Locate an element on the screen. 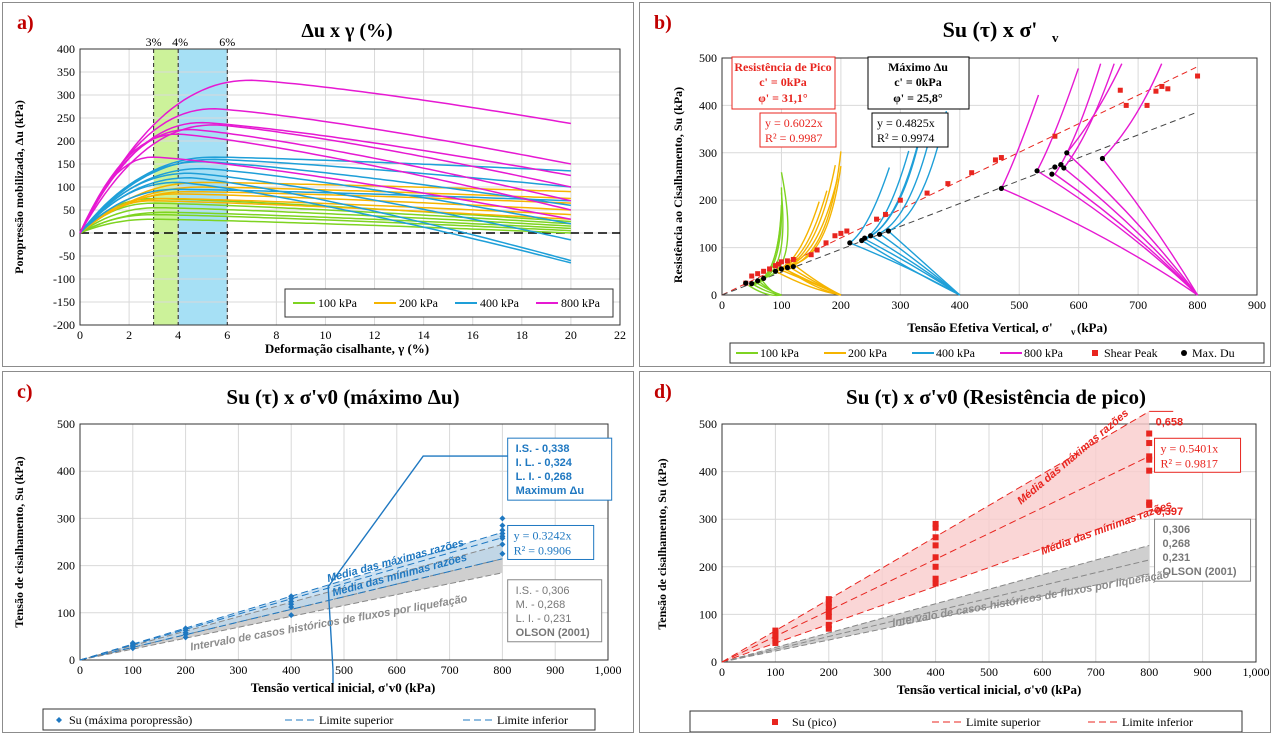 Image resolution: width=1273 pixels, height=735 pixels. x-axis-label: Tensão vertical inicial, σ'v0 (kPa) is located at coordinates (343, 687).